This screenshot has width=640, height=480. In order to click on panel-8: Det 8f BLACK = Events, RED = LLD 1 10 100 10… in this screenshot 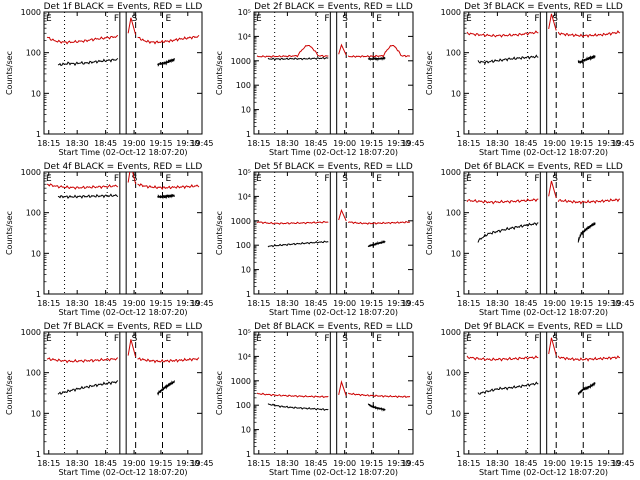, I will do `click(320, 399)`.